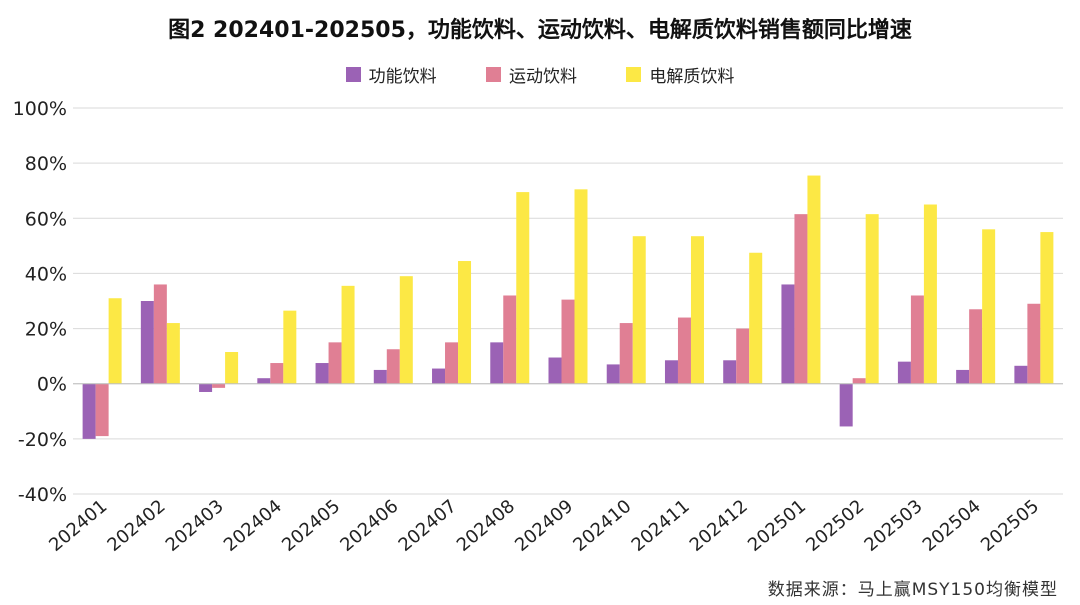  Describe the element at coordinates (952, 526) in the screenshot. I see `x-tick-label: 202504` at that location.